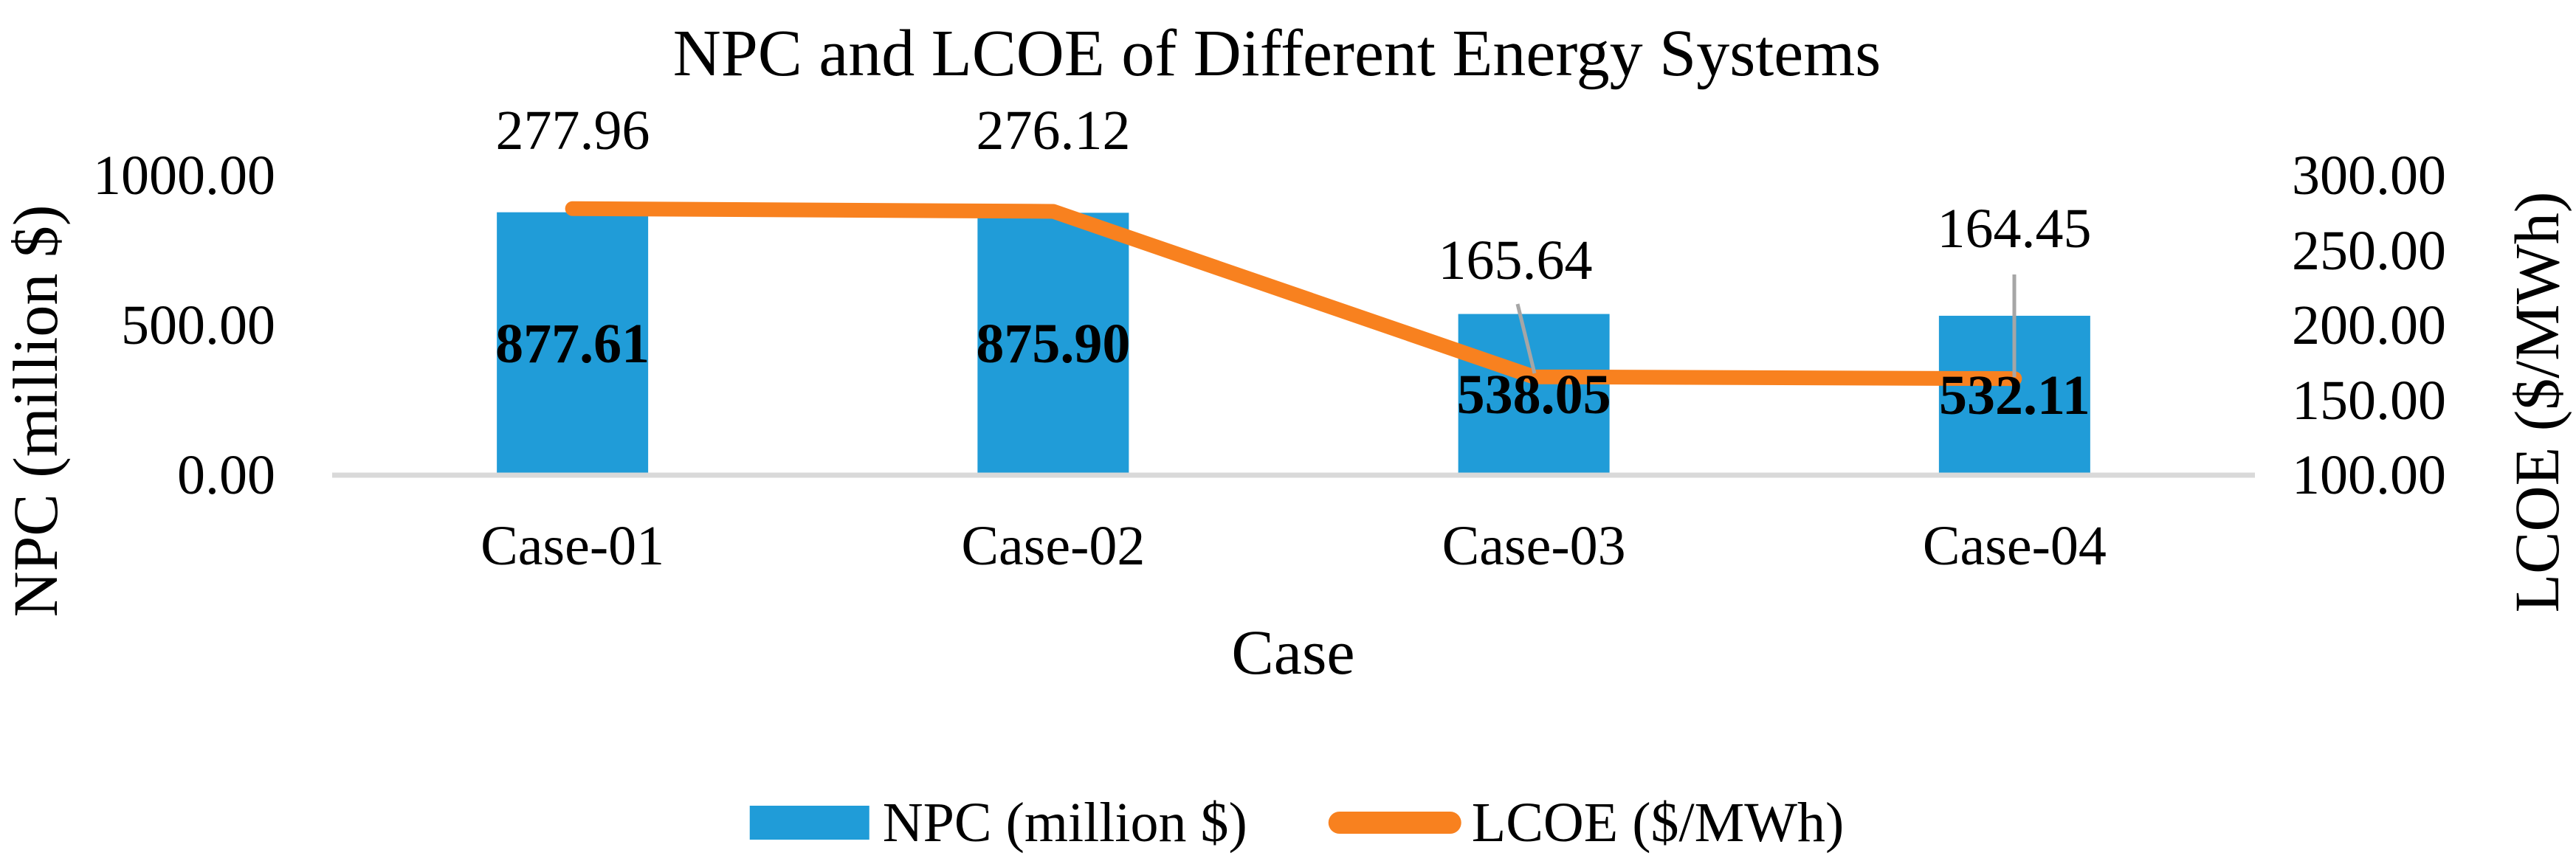 Image resolution: width=2576 pixels, height=864 pixels. I want to click on category-label-case-02: Case-02, so click(1053, 546).